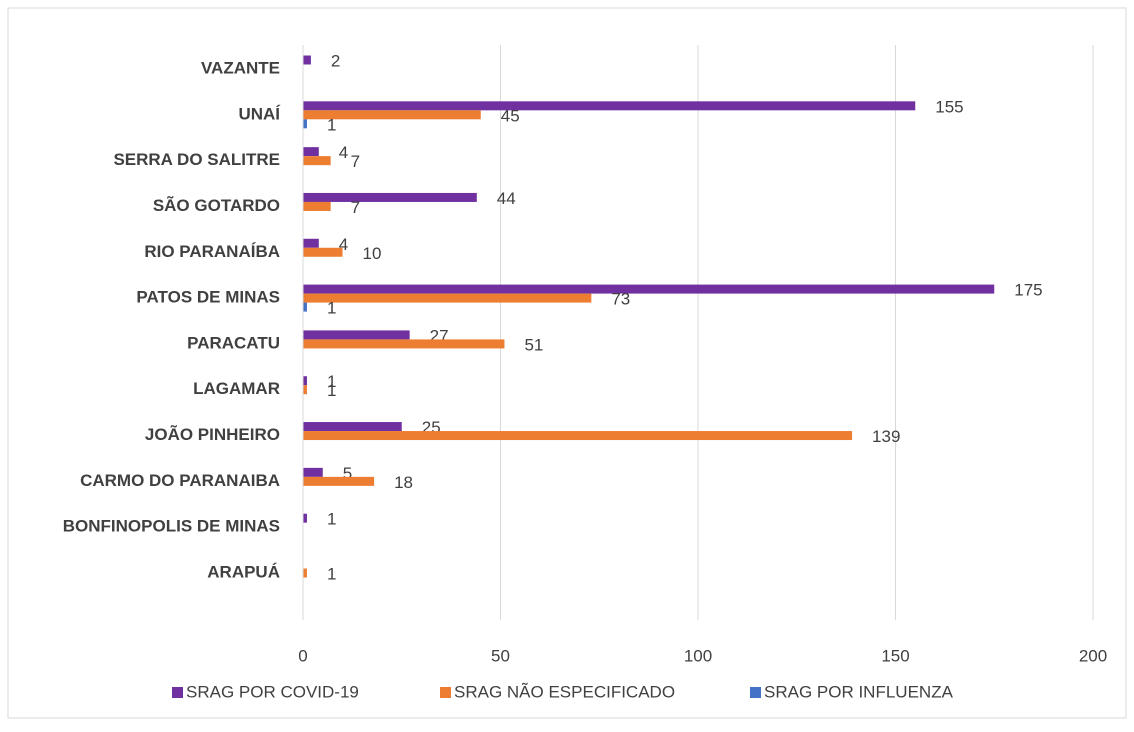  Describe the element at coordinates (196, 159) in the screenshot. I see `category-label: SERRA DO SALITRE` at that location.